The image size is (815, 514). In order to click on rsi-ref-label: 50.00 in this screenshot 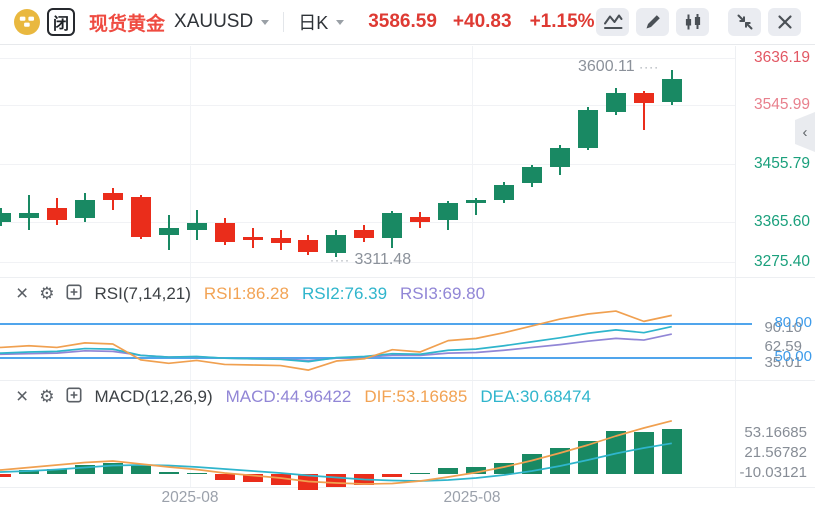, I will do `click(793, 356)`.